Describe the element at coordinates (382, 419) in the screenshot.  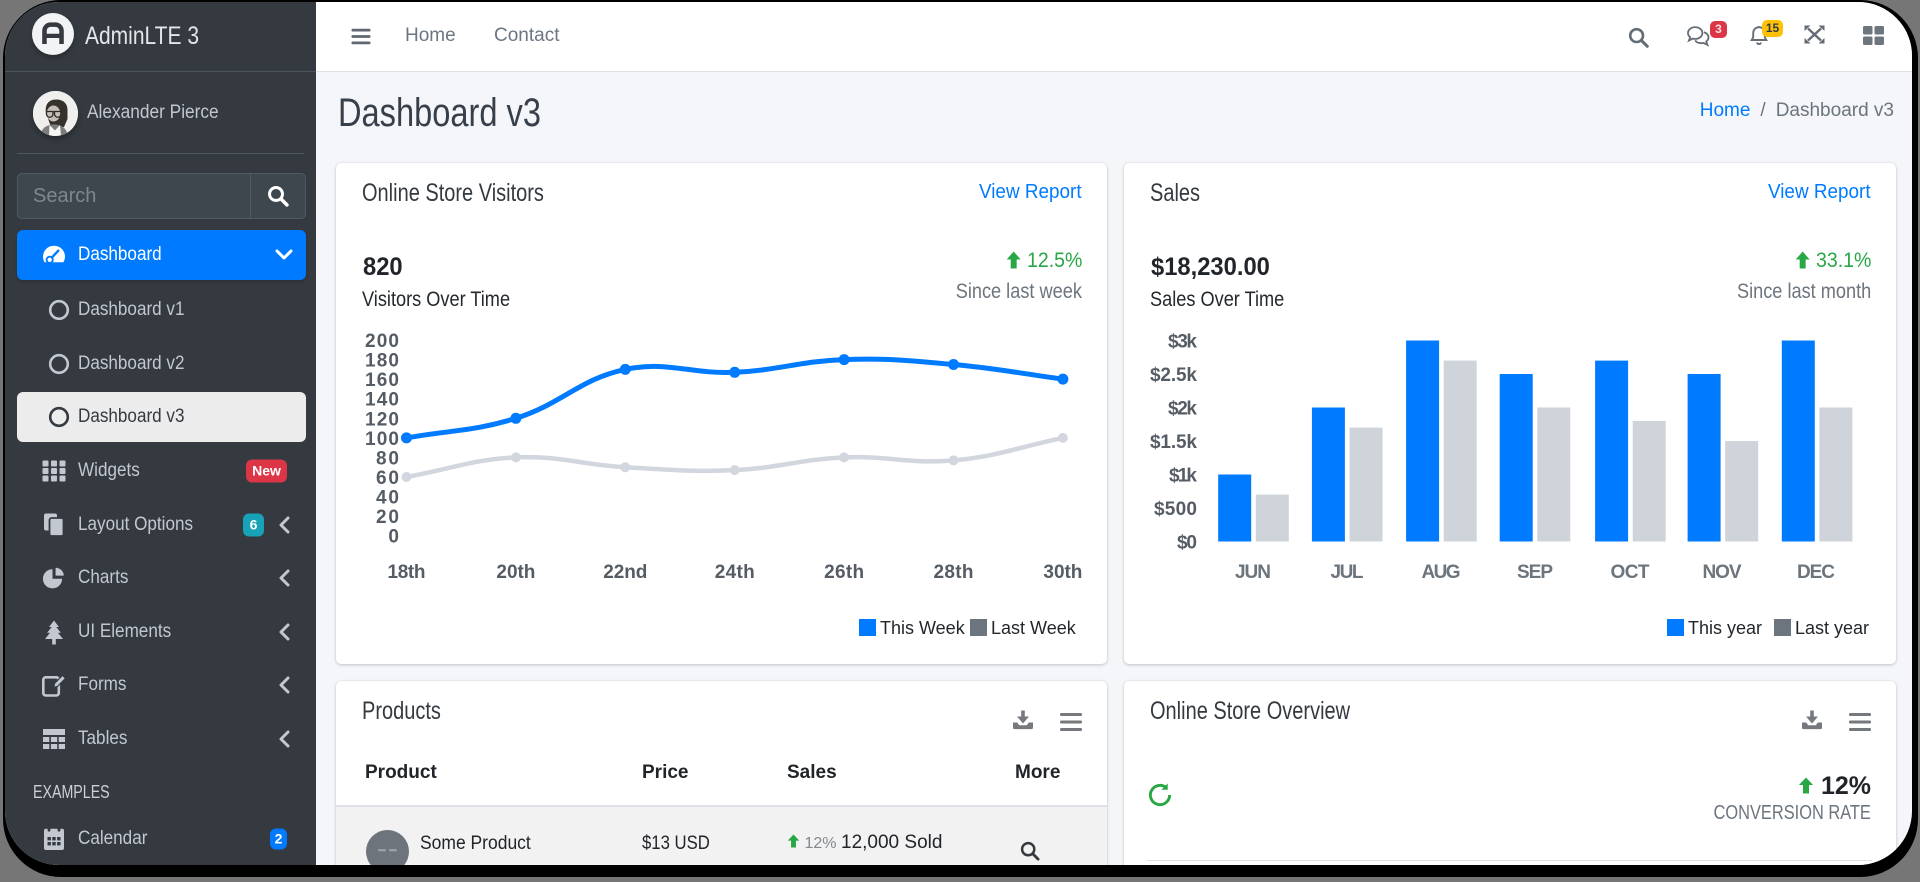
I see `svg-text: 120` at that location.